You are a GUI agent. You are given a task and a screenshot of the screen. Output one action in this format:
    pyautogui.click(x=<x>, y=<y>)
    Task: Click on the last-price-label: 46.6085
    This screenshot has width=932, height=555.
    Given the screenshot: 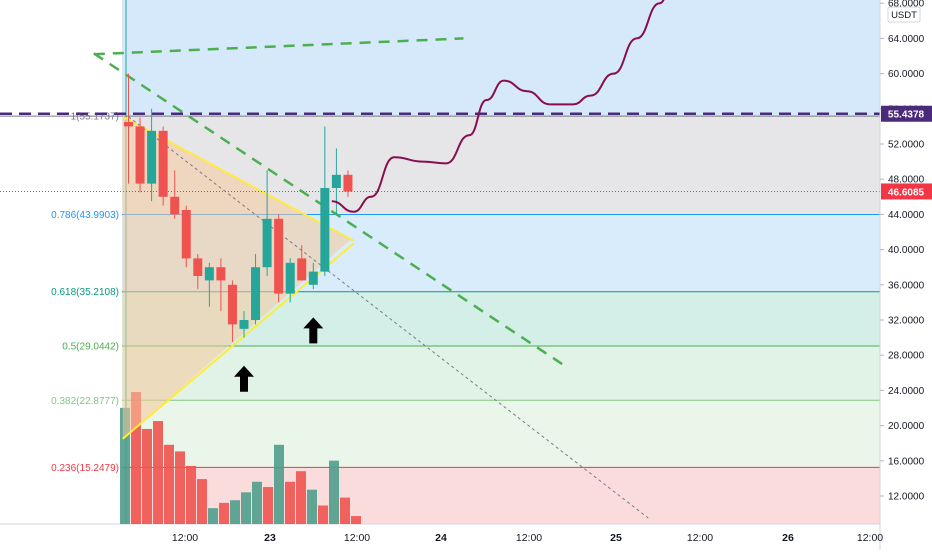 What is the action you would take?
    pyautogui.click(x=906, y=192)
    